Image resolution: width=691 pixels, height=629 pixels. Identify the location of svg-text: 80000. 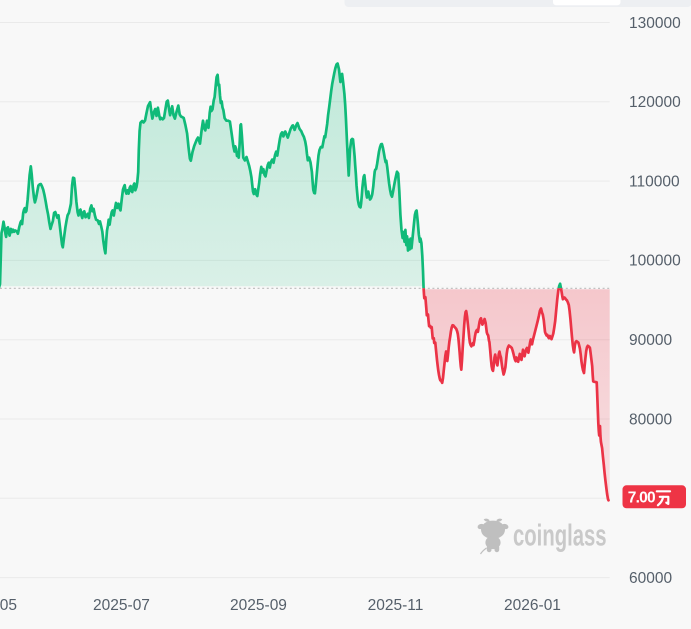
(650, 419).